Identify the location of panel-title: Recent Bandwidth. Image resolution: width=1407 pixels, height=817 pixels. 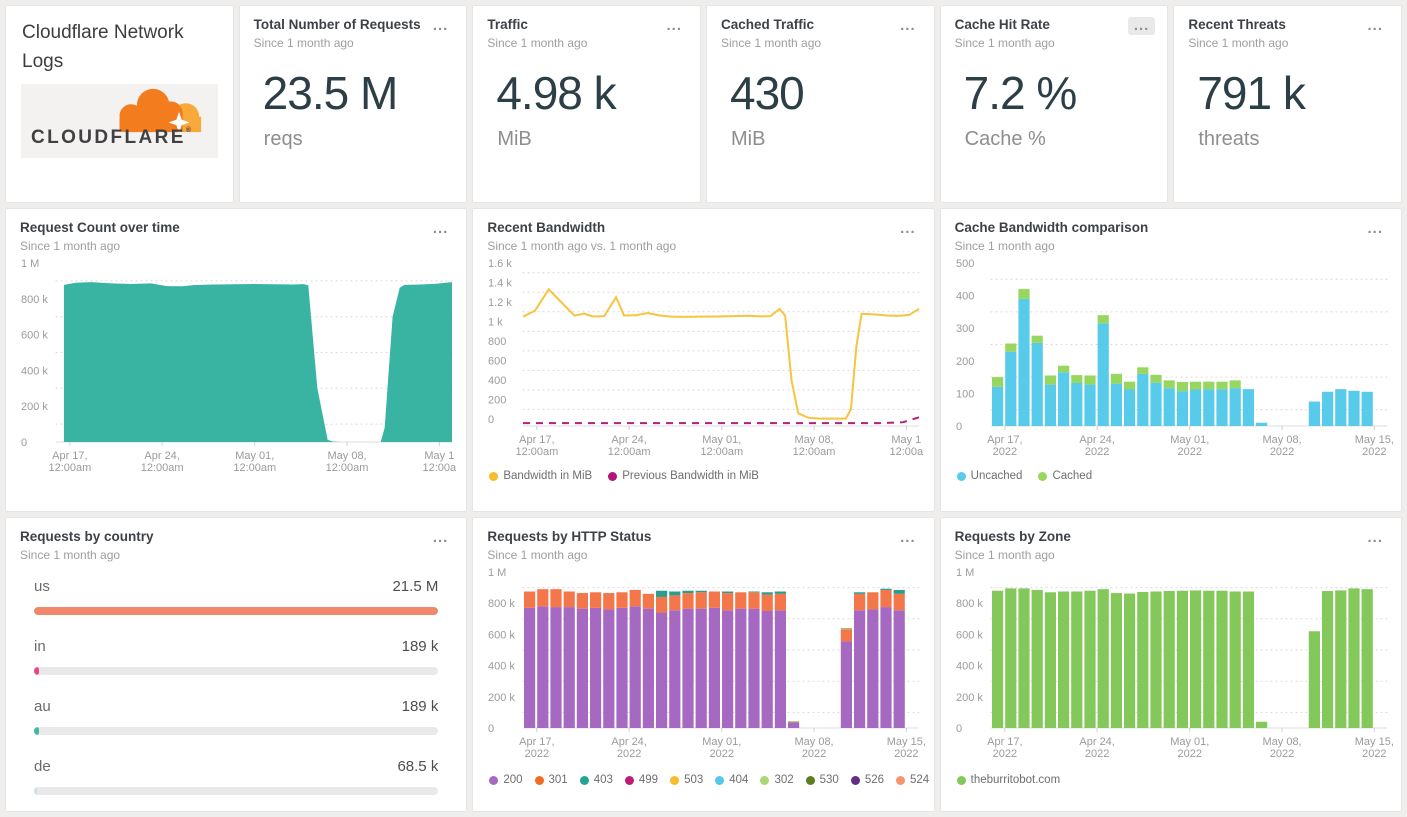
(546, 227).